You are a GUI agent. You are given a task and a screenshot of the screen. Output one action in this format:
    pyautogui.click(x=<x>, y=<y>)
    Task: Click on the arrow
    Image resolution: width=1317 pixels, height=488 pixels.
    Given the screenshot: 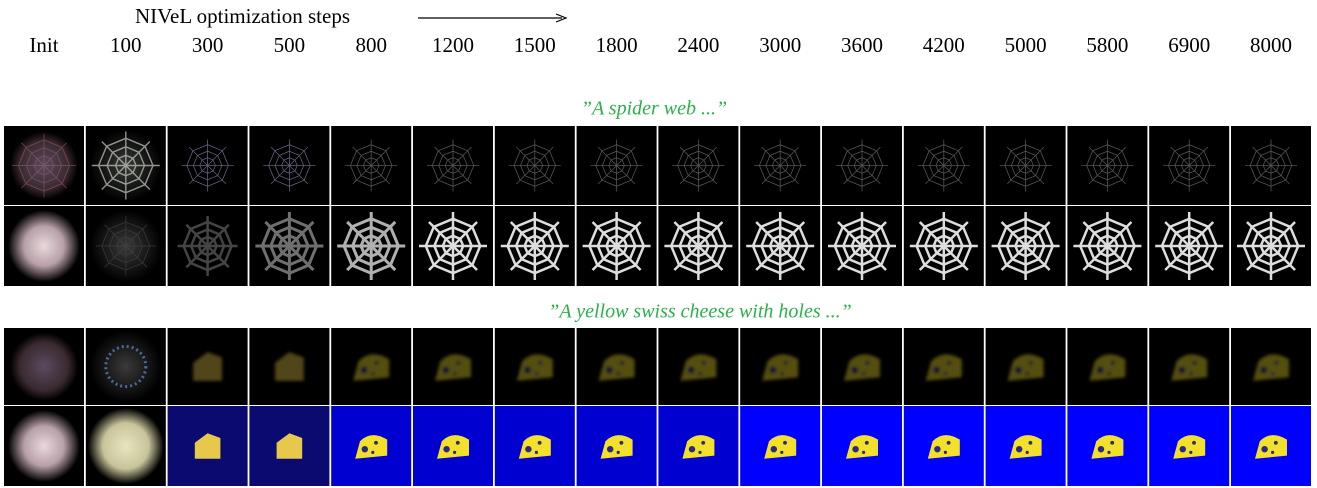 What is the action you would take?
    pyautogui.click(x=493, y=18)
    